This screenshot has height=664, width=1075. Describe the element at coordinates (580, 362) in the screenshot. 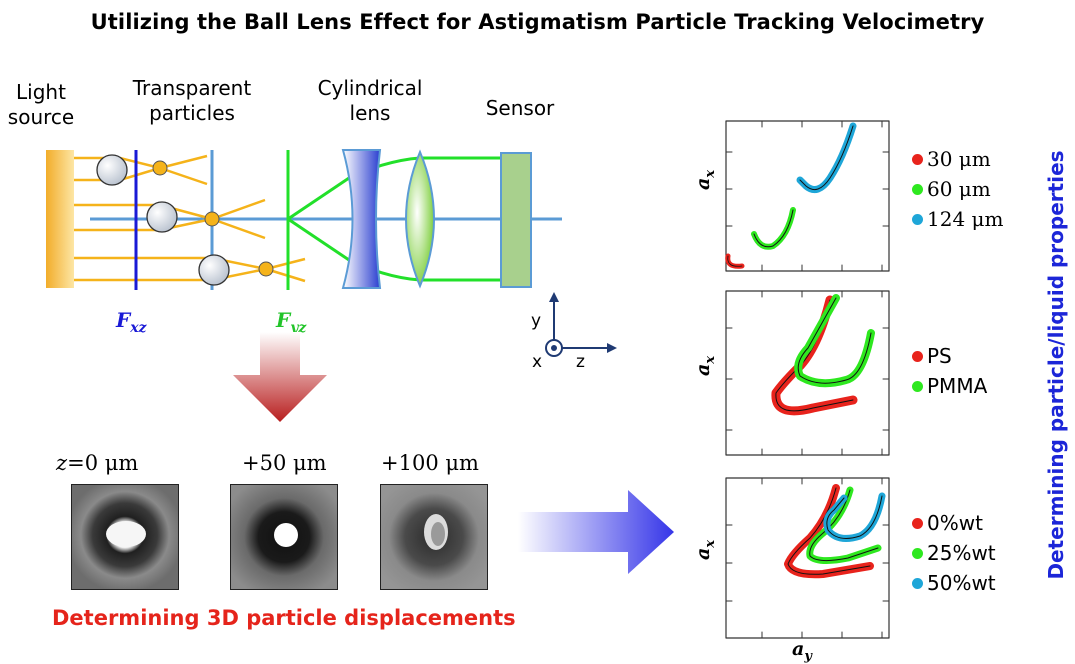

I see `axis-z-label: z` at that location.